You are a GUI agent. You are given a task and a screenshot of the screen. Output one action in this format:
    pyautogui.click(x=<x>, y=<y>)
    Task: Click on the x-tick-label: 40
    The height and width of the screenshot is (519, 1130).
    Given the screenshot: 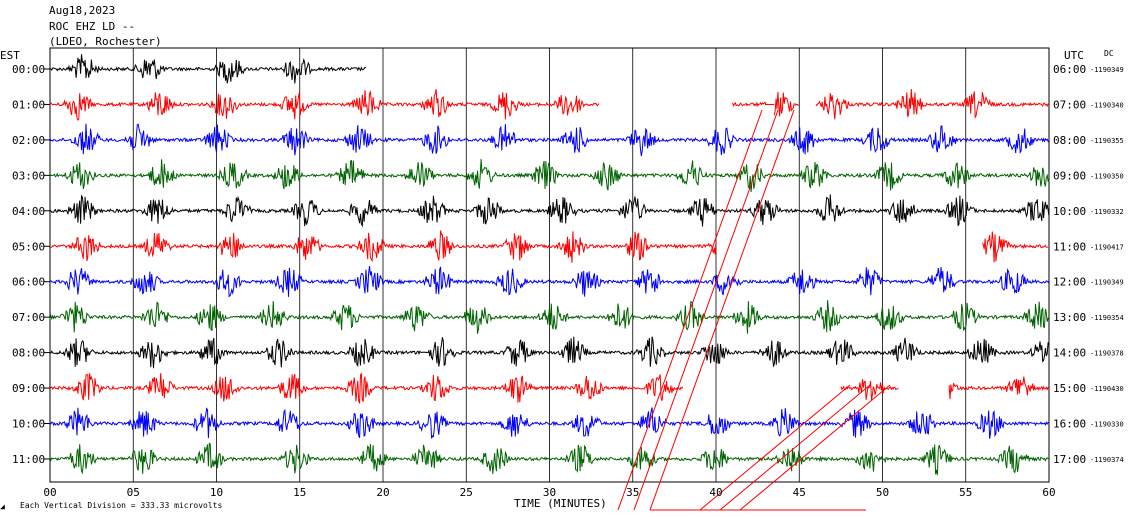 What is the action you would take?
    pyautogui.click(x=715, y=492)
    